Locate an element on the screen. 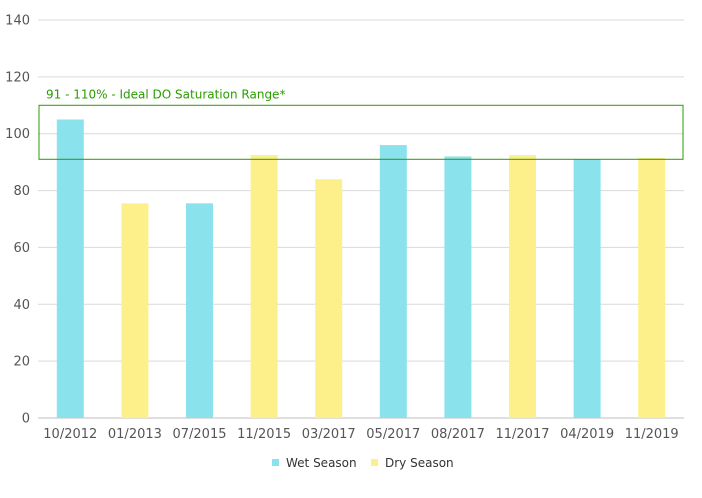 Image resolution: width=702 pixels, height=498 pixels. legend-label-dry: Dry Season is located at coordinates (419, 463).